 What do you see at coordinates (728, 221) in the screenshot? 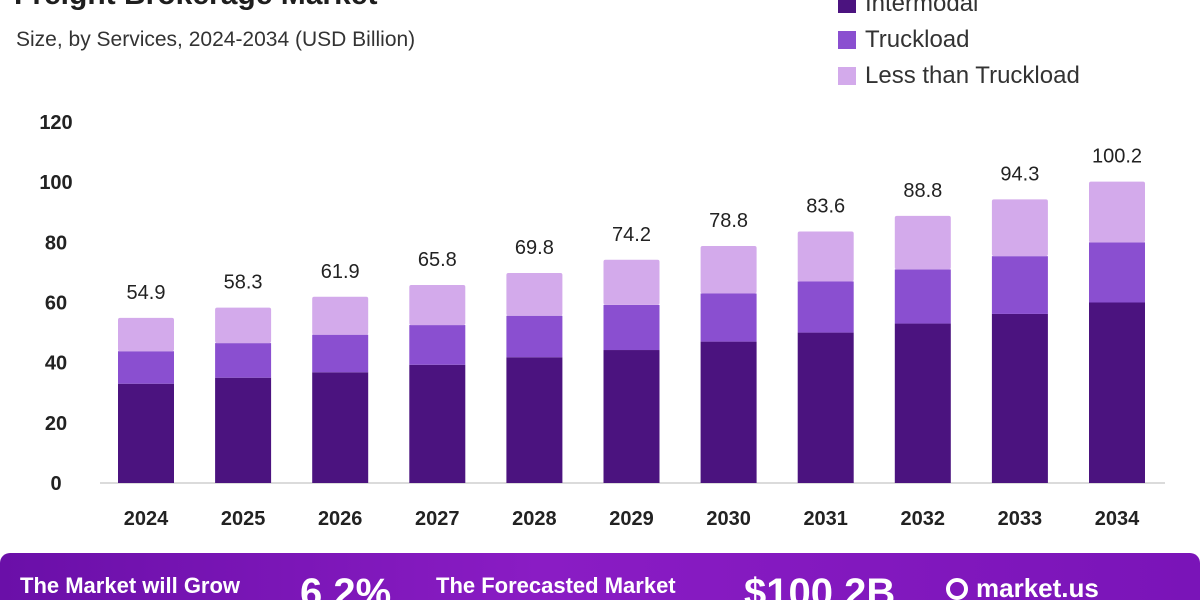
I see `bar-total-label: 78.8` at bounding box center [728, 221].